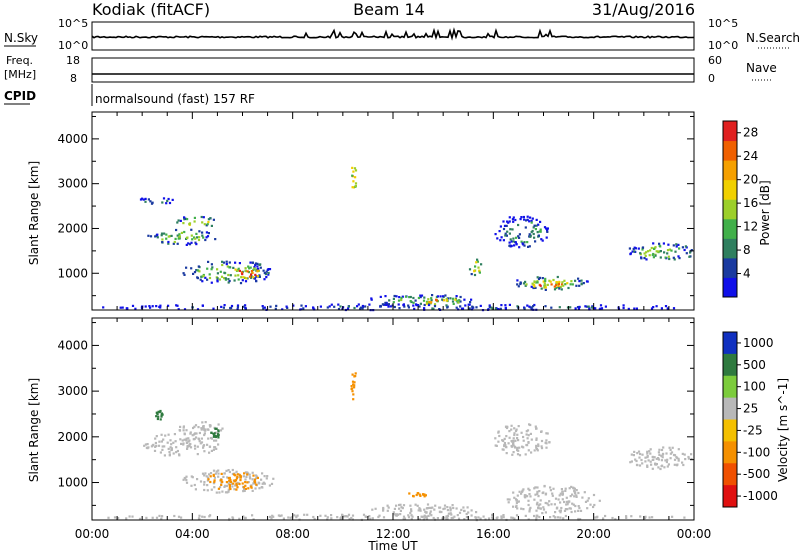  I want to click on colorbar-tick-label: 28, so click(750, 133).